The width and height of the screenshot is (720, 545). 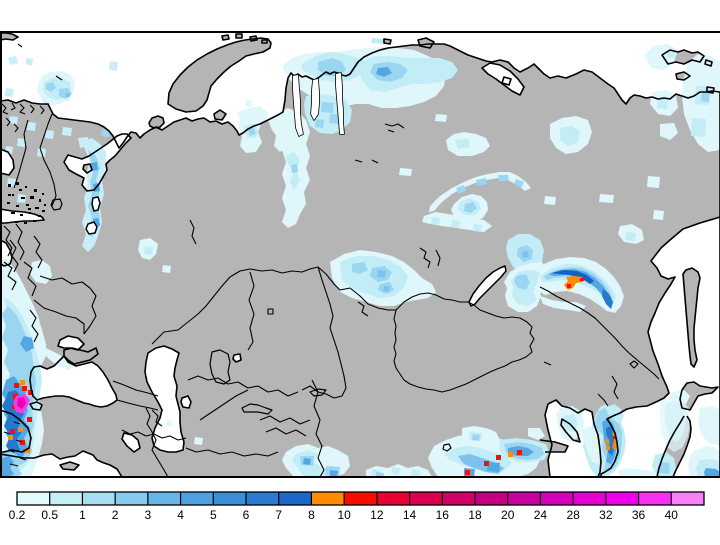 I want to click on svg-text: 3, so click(x=148, y=515).